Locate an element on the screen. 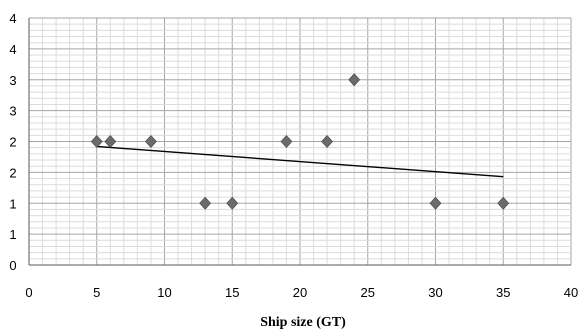 The height and width of the screenshot is (331, 578). trendline-layer is located at coordinates (300, 161).